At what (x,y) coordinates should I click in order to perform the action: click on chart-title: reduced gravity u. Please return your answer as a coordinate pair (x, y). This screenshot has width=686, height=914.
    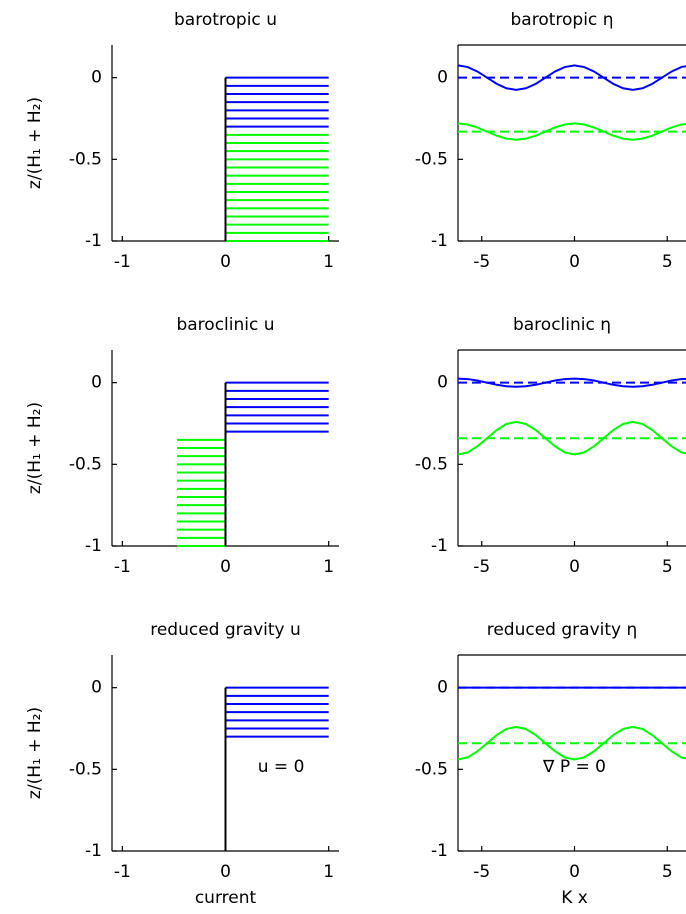
    Looking at the image, I should click on (225, 630).